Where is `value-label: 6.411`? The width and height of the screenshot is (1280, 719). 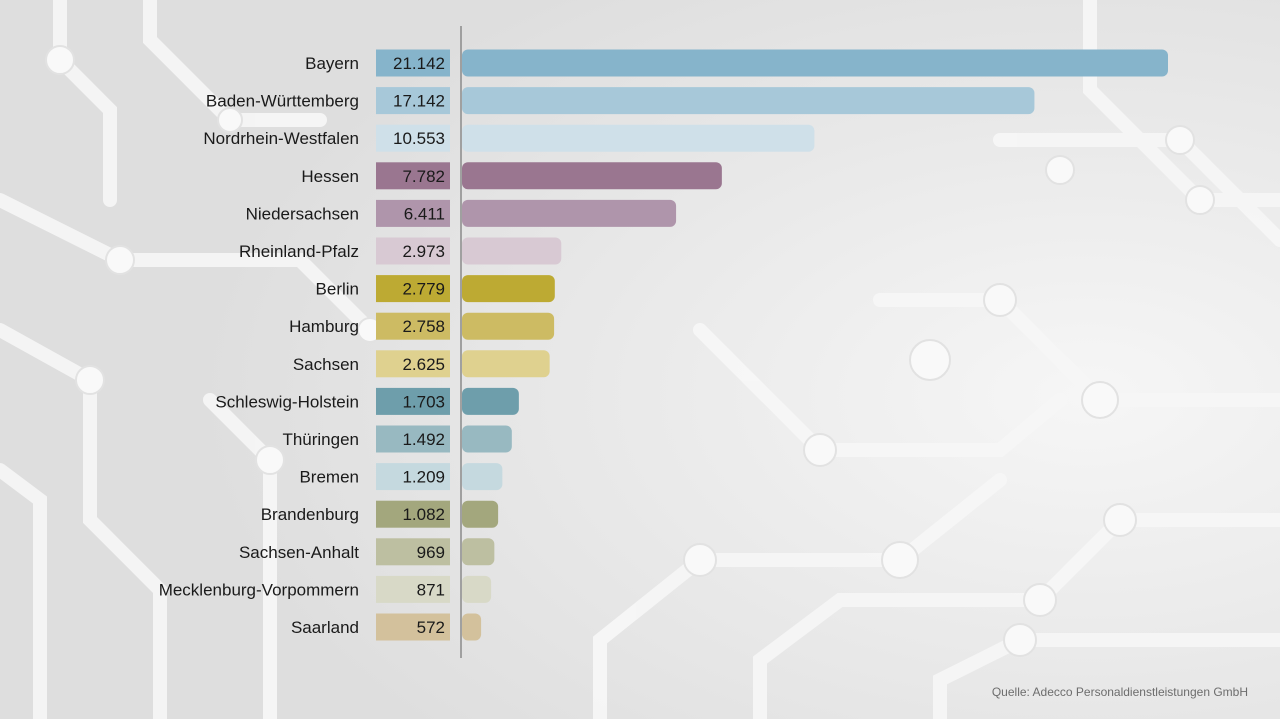 value-label: 6.411 is located at coordinates (424, 213).